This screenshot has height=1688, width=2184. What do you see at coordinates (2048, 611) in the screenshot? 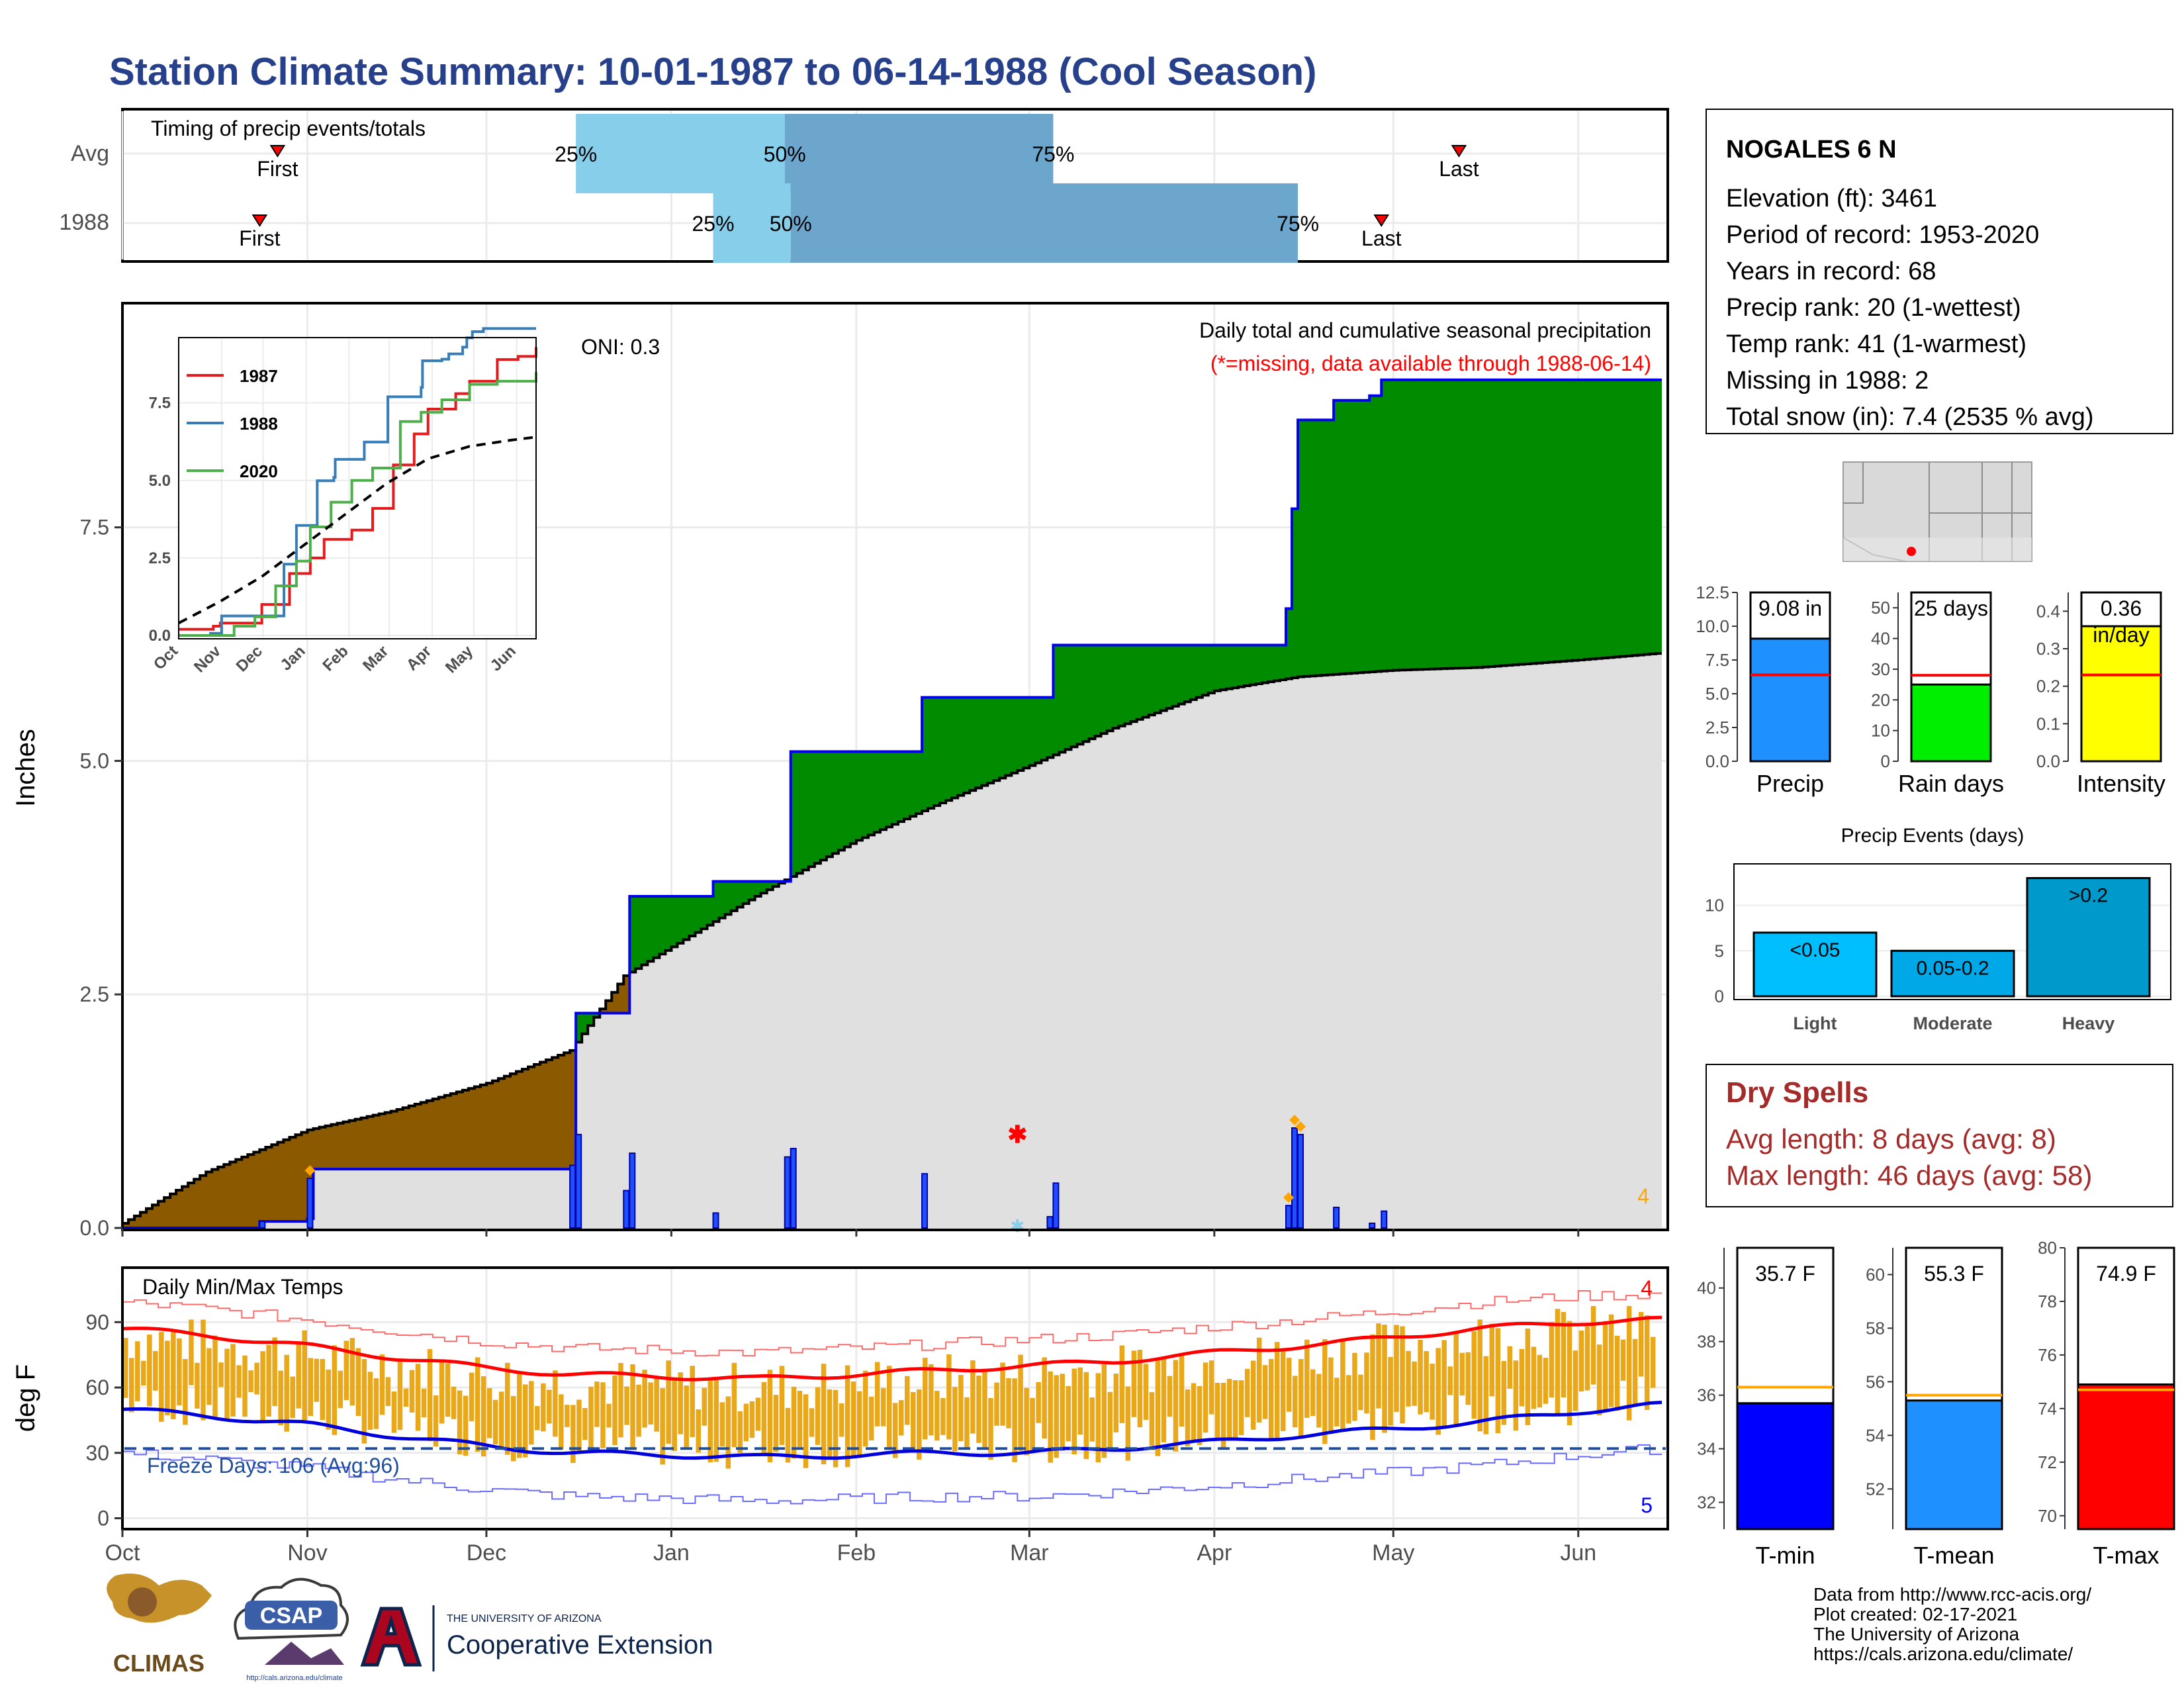
I see `summary-axis-label: 0.4` at bounding box center [2048, 611].